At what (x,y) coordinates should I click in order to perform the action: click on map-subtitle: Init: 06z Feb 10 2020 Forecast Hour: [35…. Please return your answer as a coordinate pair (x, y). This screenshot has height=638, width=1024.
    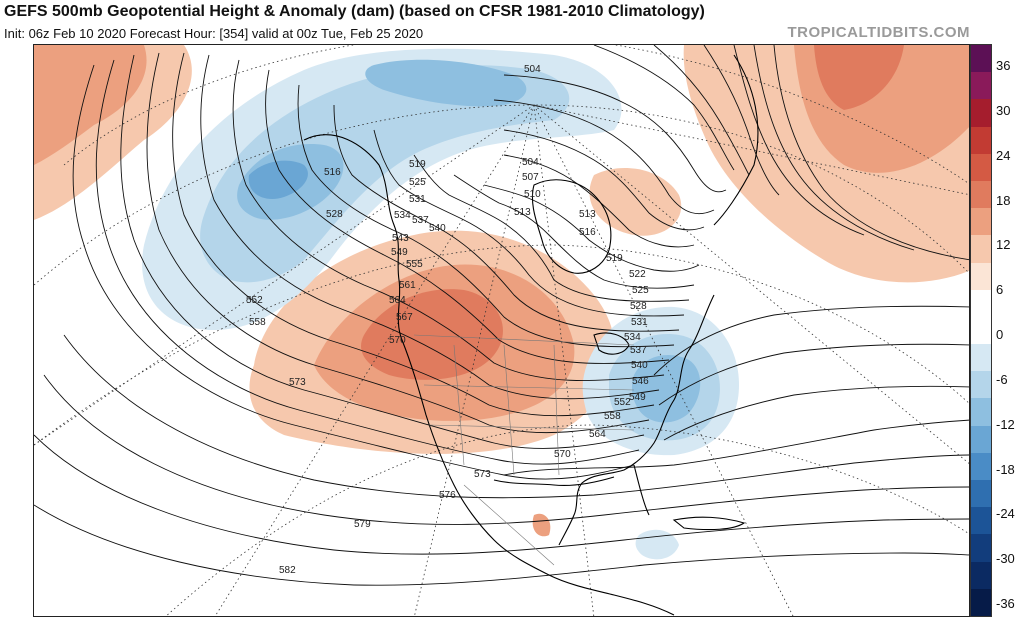
    Looking at the image, I should click on (214, 33).